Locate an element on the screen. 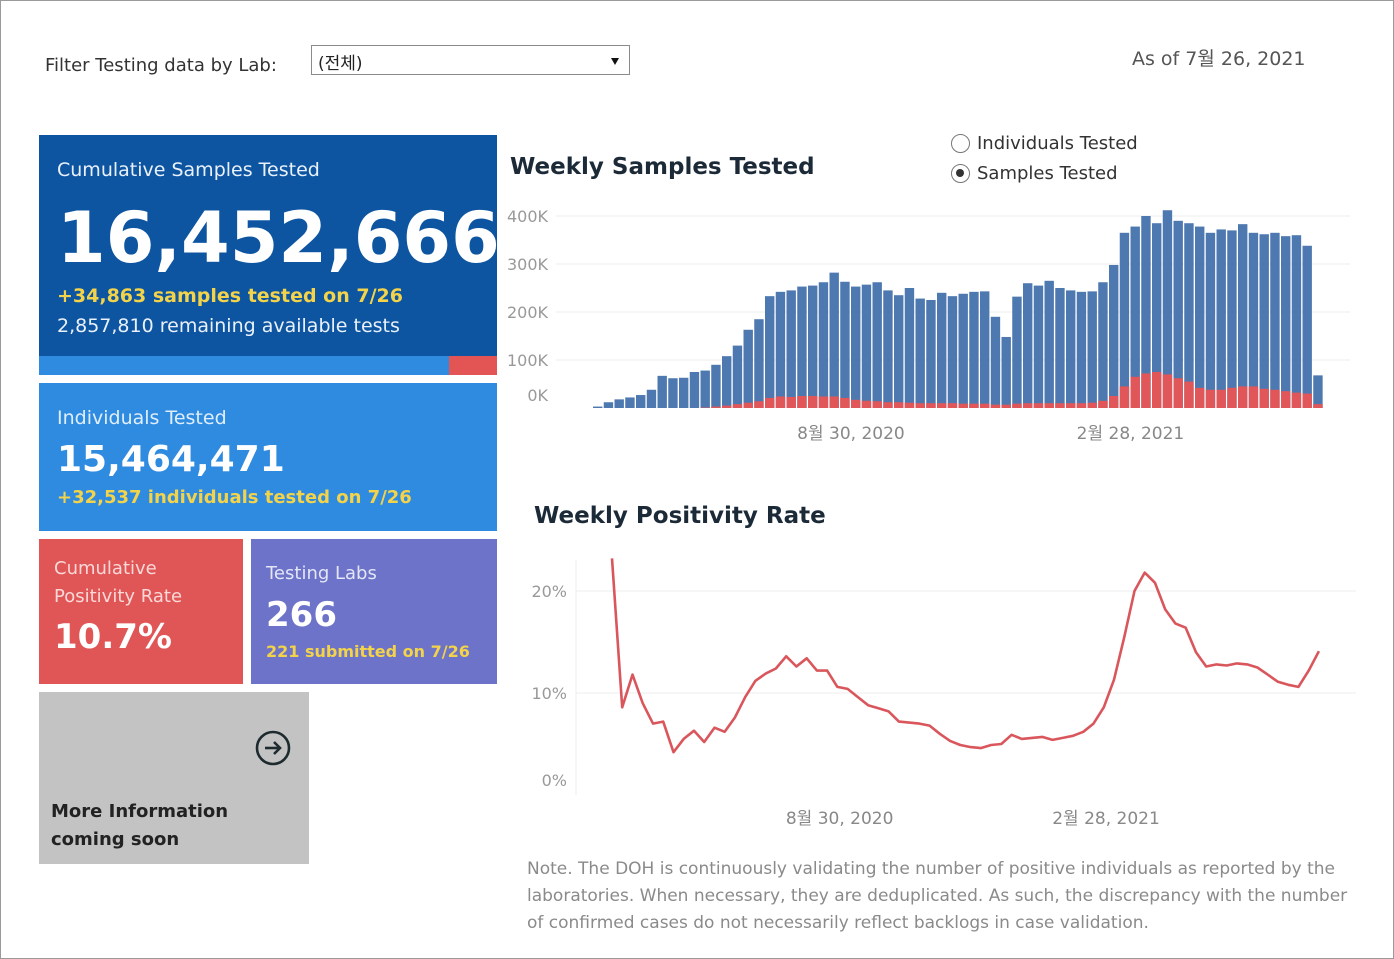 The height and width of the screenshot is (959, 1394). lab-filter-label: Filter Testing data by Lab: is located at coordinates (161, 65).